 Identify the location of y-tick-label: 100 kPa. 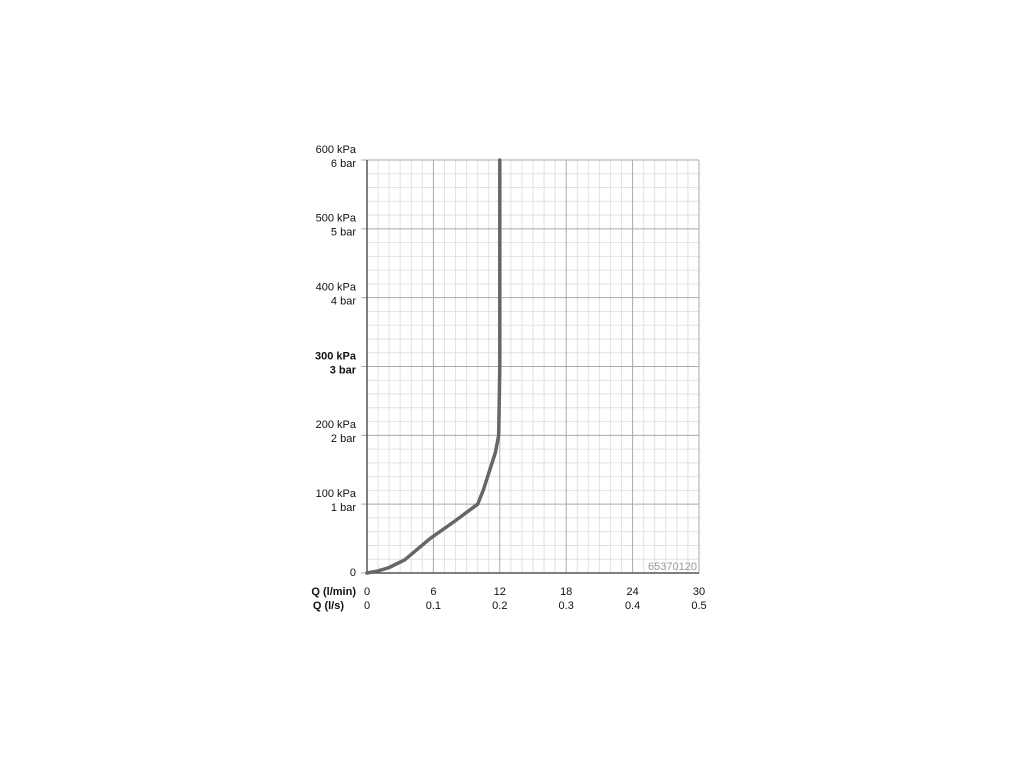
(336, 494).